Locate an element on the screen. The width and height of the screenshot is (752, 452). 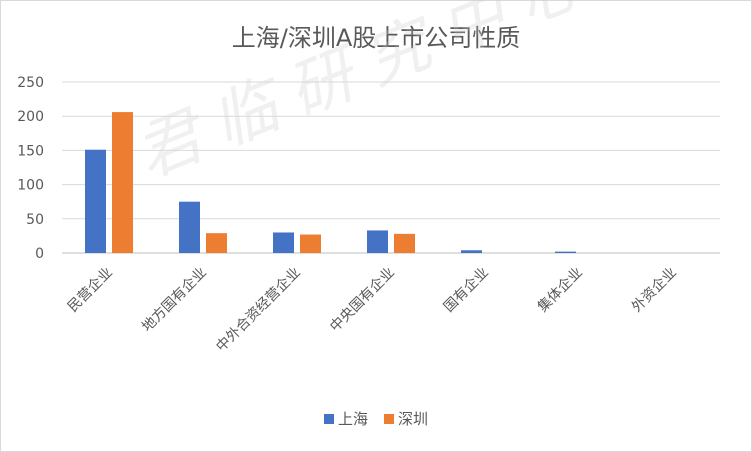
x-category-label: 国有企业 is located at coordinates (466, 290).